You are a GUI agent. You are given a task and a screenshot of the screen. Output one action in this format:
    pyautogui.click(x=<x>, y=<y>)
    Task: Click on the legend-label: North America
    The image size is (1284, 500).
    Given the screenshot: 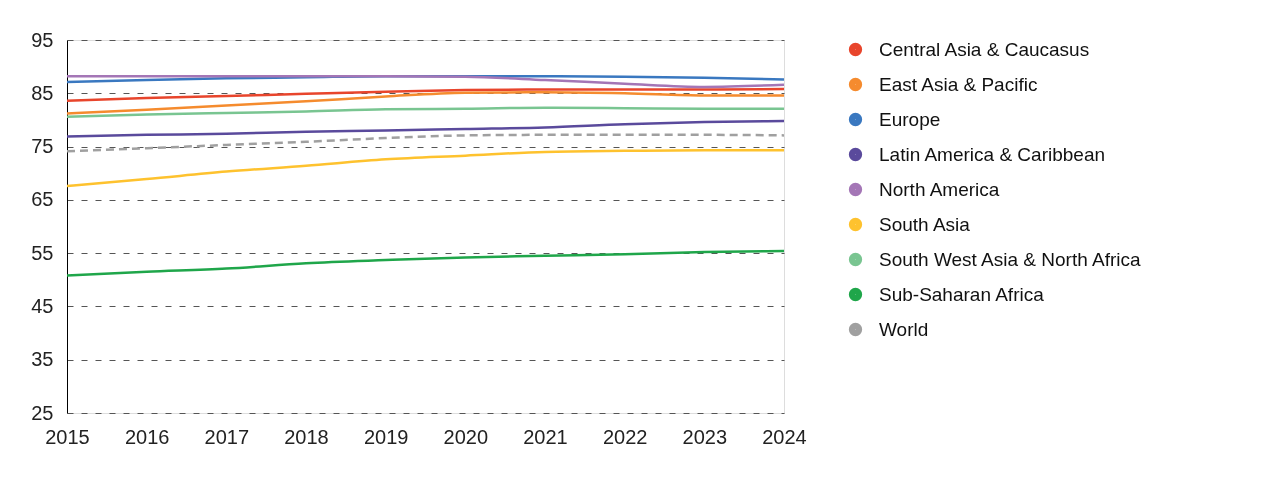 What is the action you would take?
    pyautogui.click(x=939, y=189)
    